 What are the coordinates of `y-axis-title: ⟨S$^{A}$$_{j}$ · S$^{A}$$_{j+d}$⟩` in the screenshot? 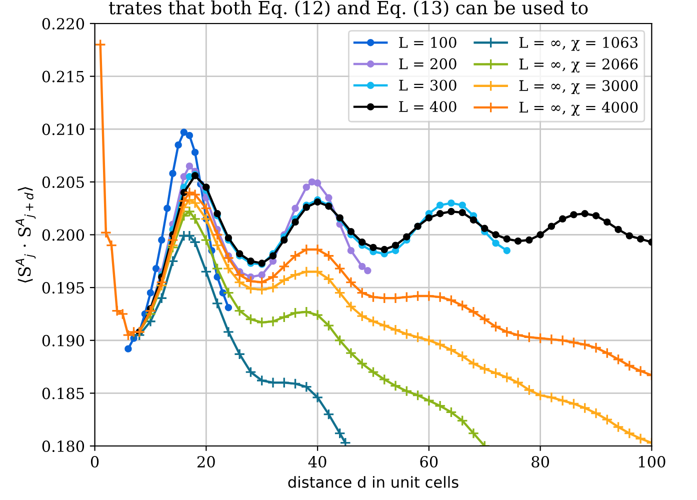 It's located at (26, 235).